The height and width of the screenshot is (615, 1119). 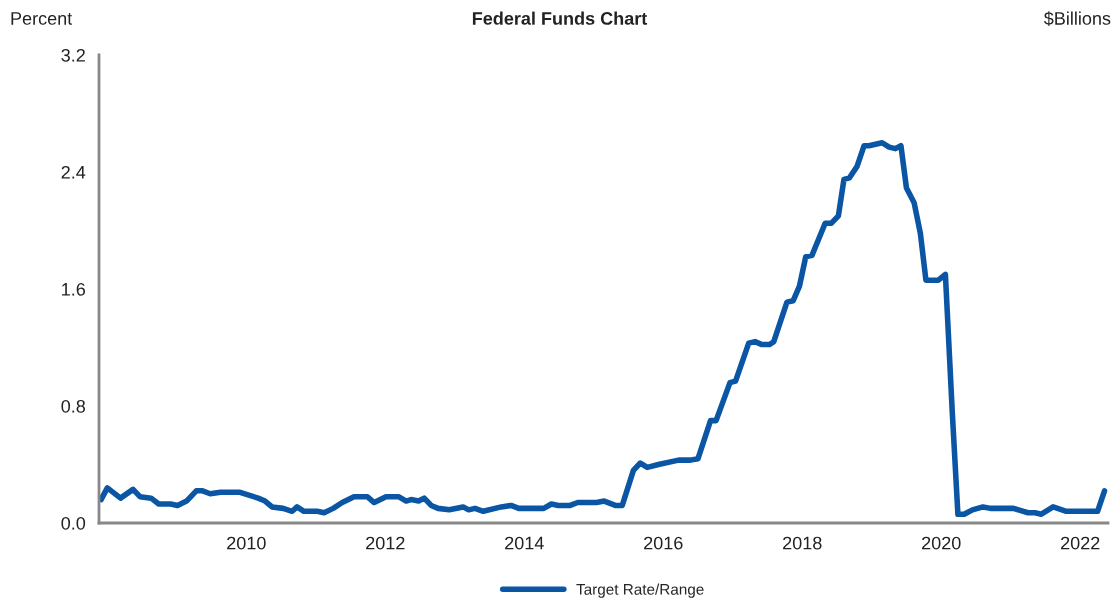 I want to click on x-tick-label: 2010, so click(x=246, y=543).